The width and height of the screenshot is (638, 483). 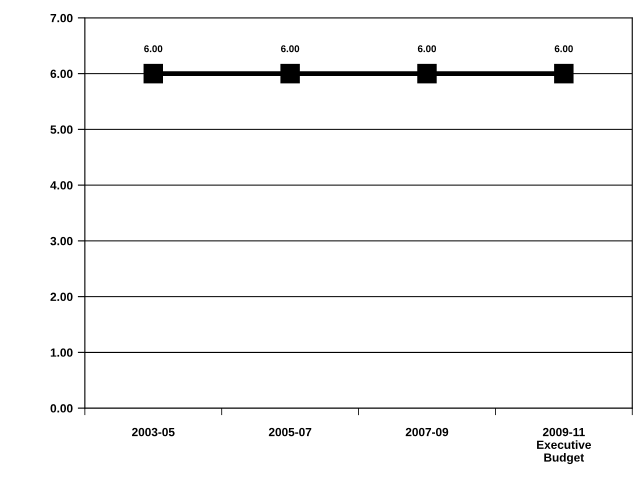 What do you see at coordinates (61, 241) in the screenshot?
I see `y-tick-label: 3.00` at bounding box center [61, 241].